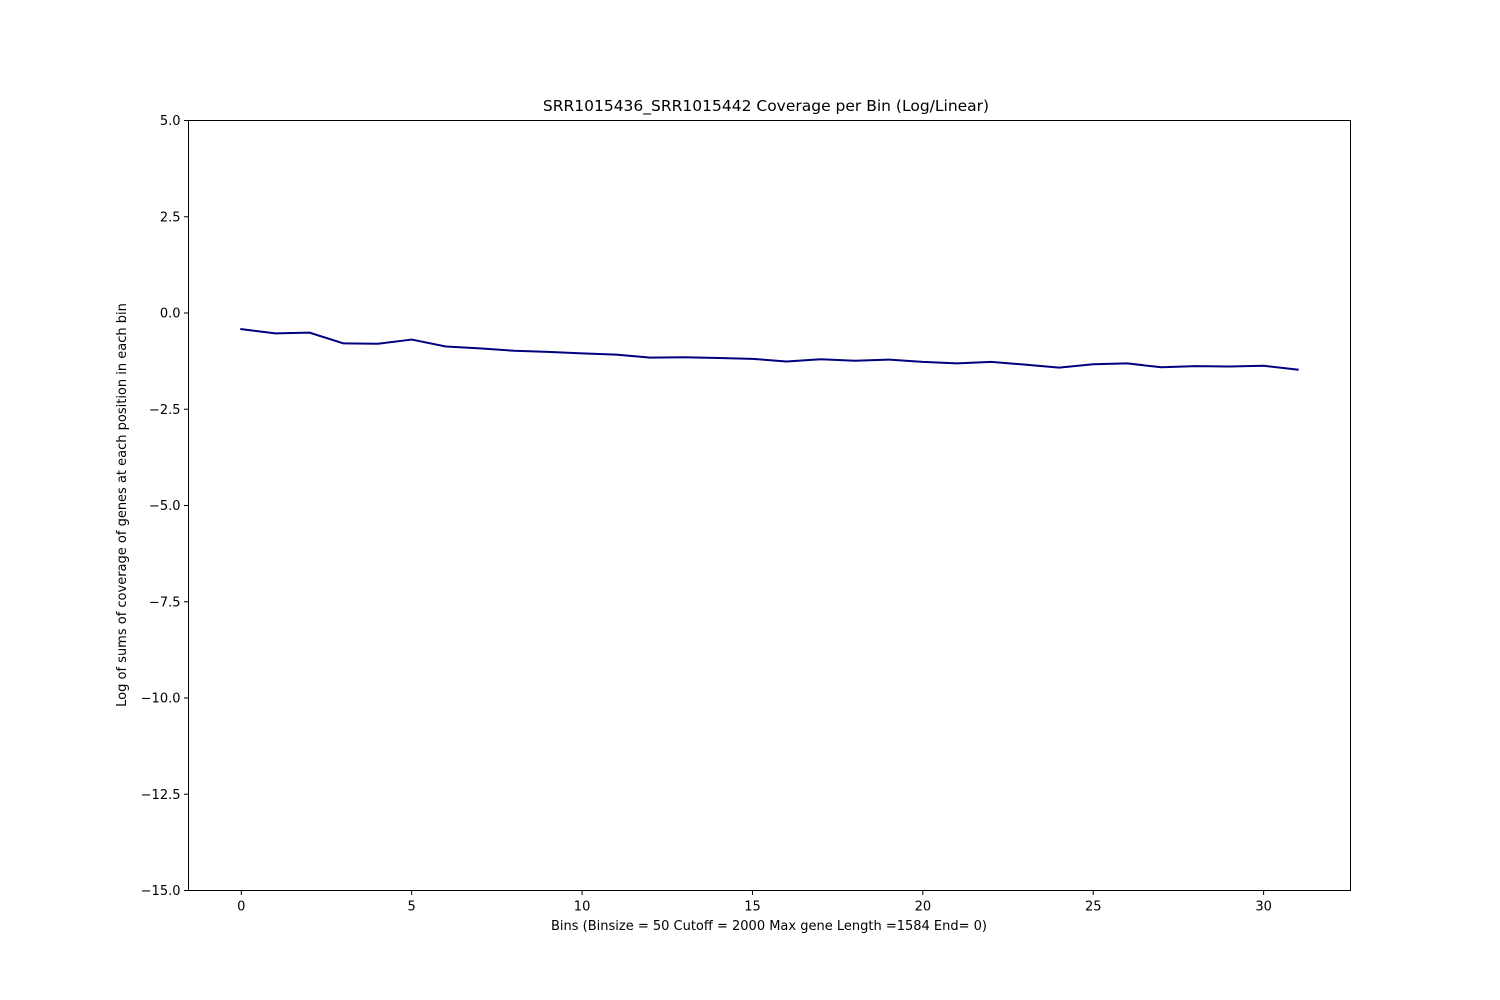 This screenshot has height=1000, width=1500. What do you see at coordinates (1093, 907) in the screenshot?
I see `x-tick-label: 25` at bounding box center [1093, 907].